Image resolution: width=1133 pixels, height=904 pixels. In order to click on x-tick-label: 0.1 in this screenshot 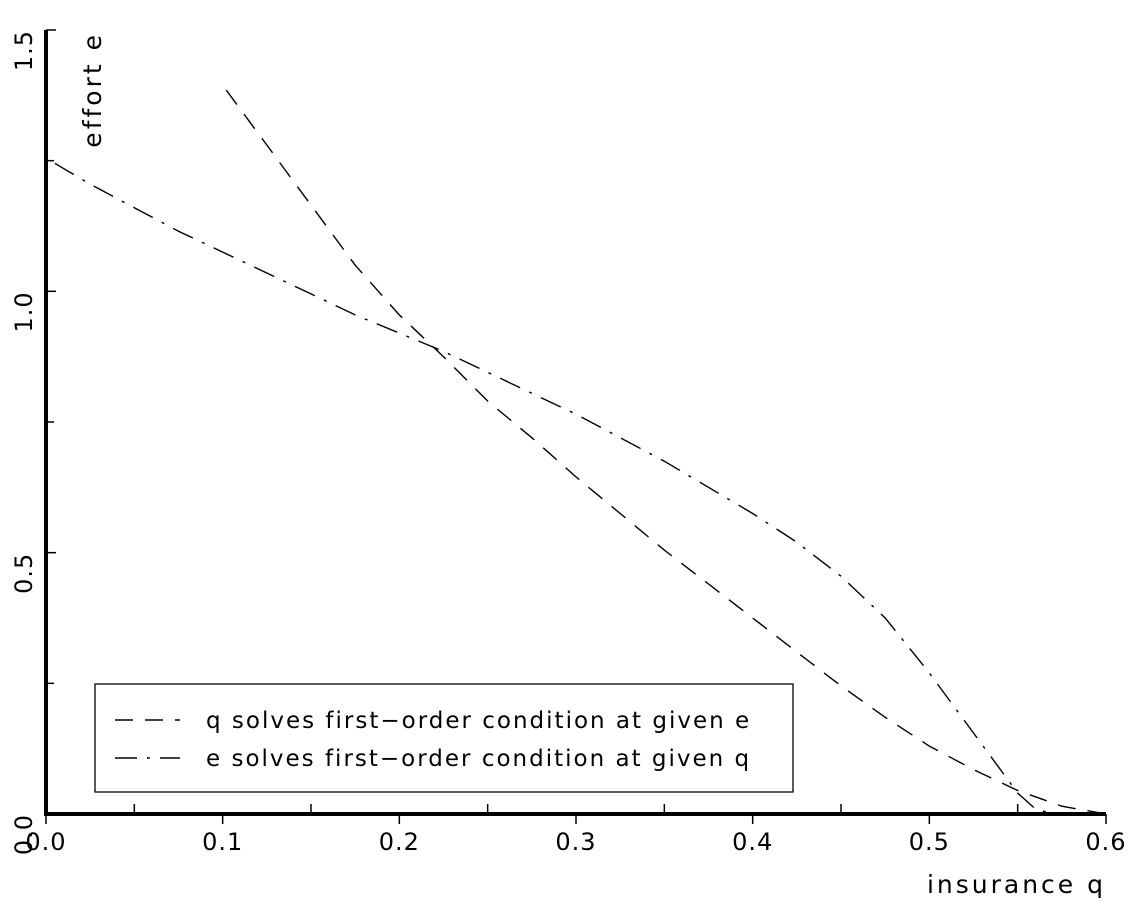, I will do `click(222, 842)`.